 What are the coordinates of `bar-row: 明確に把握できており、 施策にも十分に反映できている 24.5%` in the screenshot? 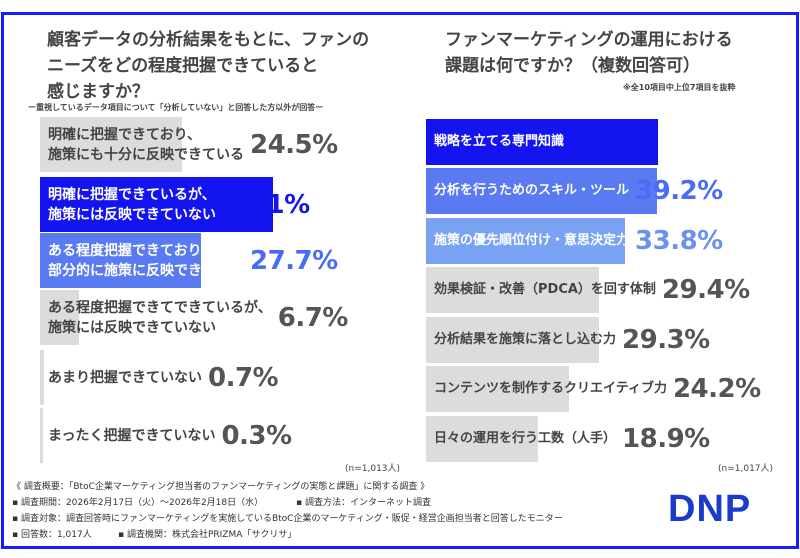 It's located at (189, 144).